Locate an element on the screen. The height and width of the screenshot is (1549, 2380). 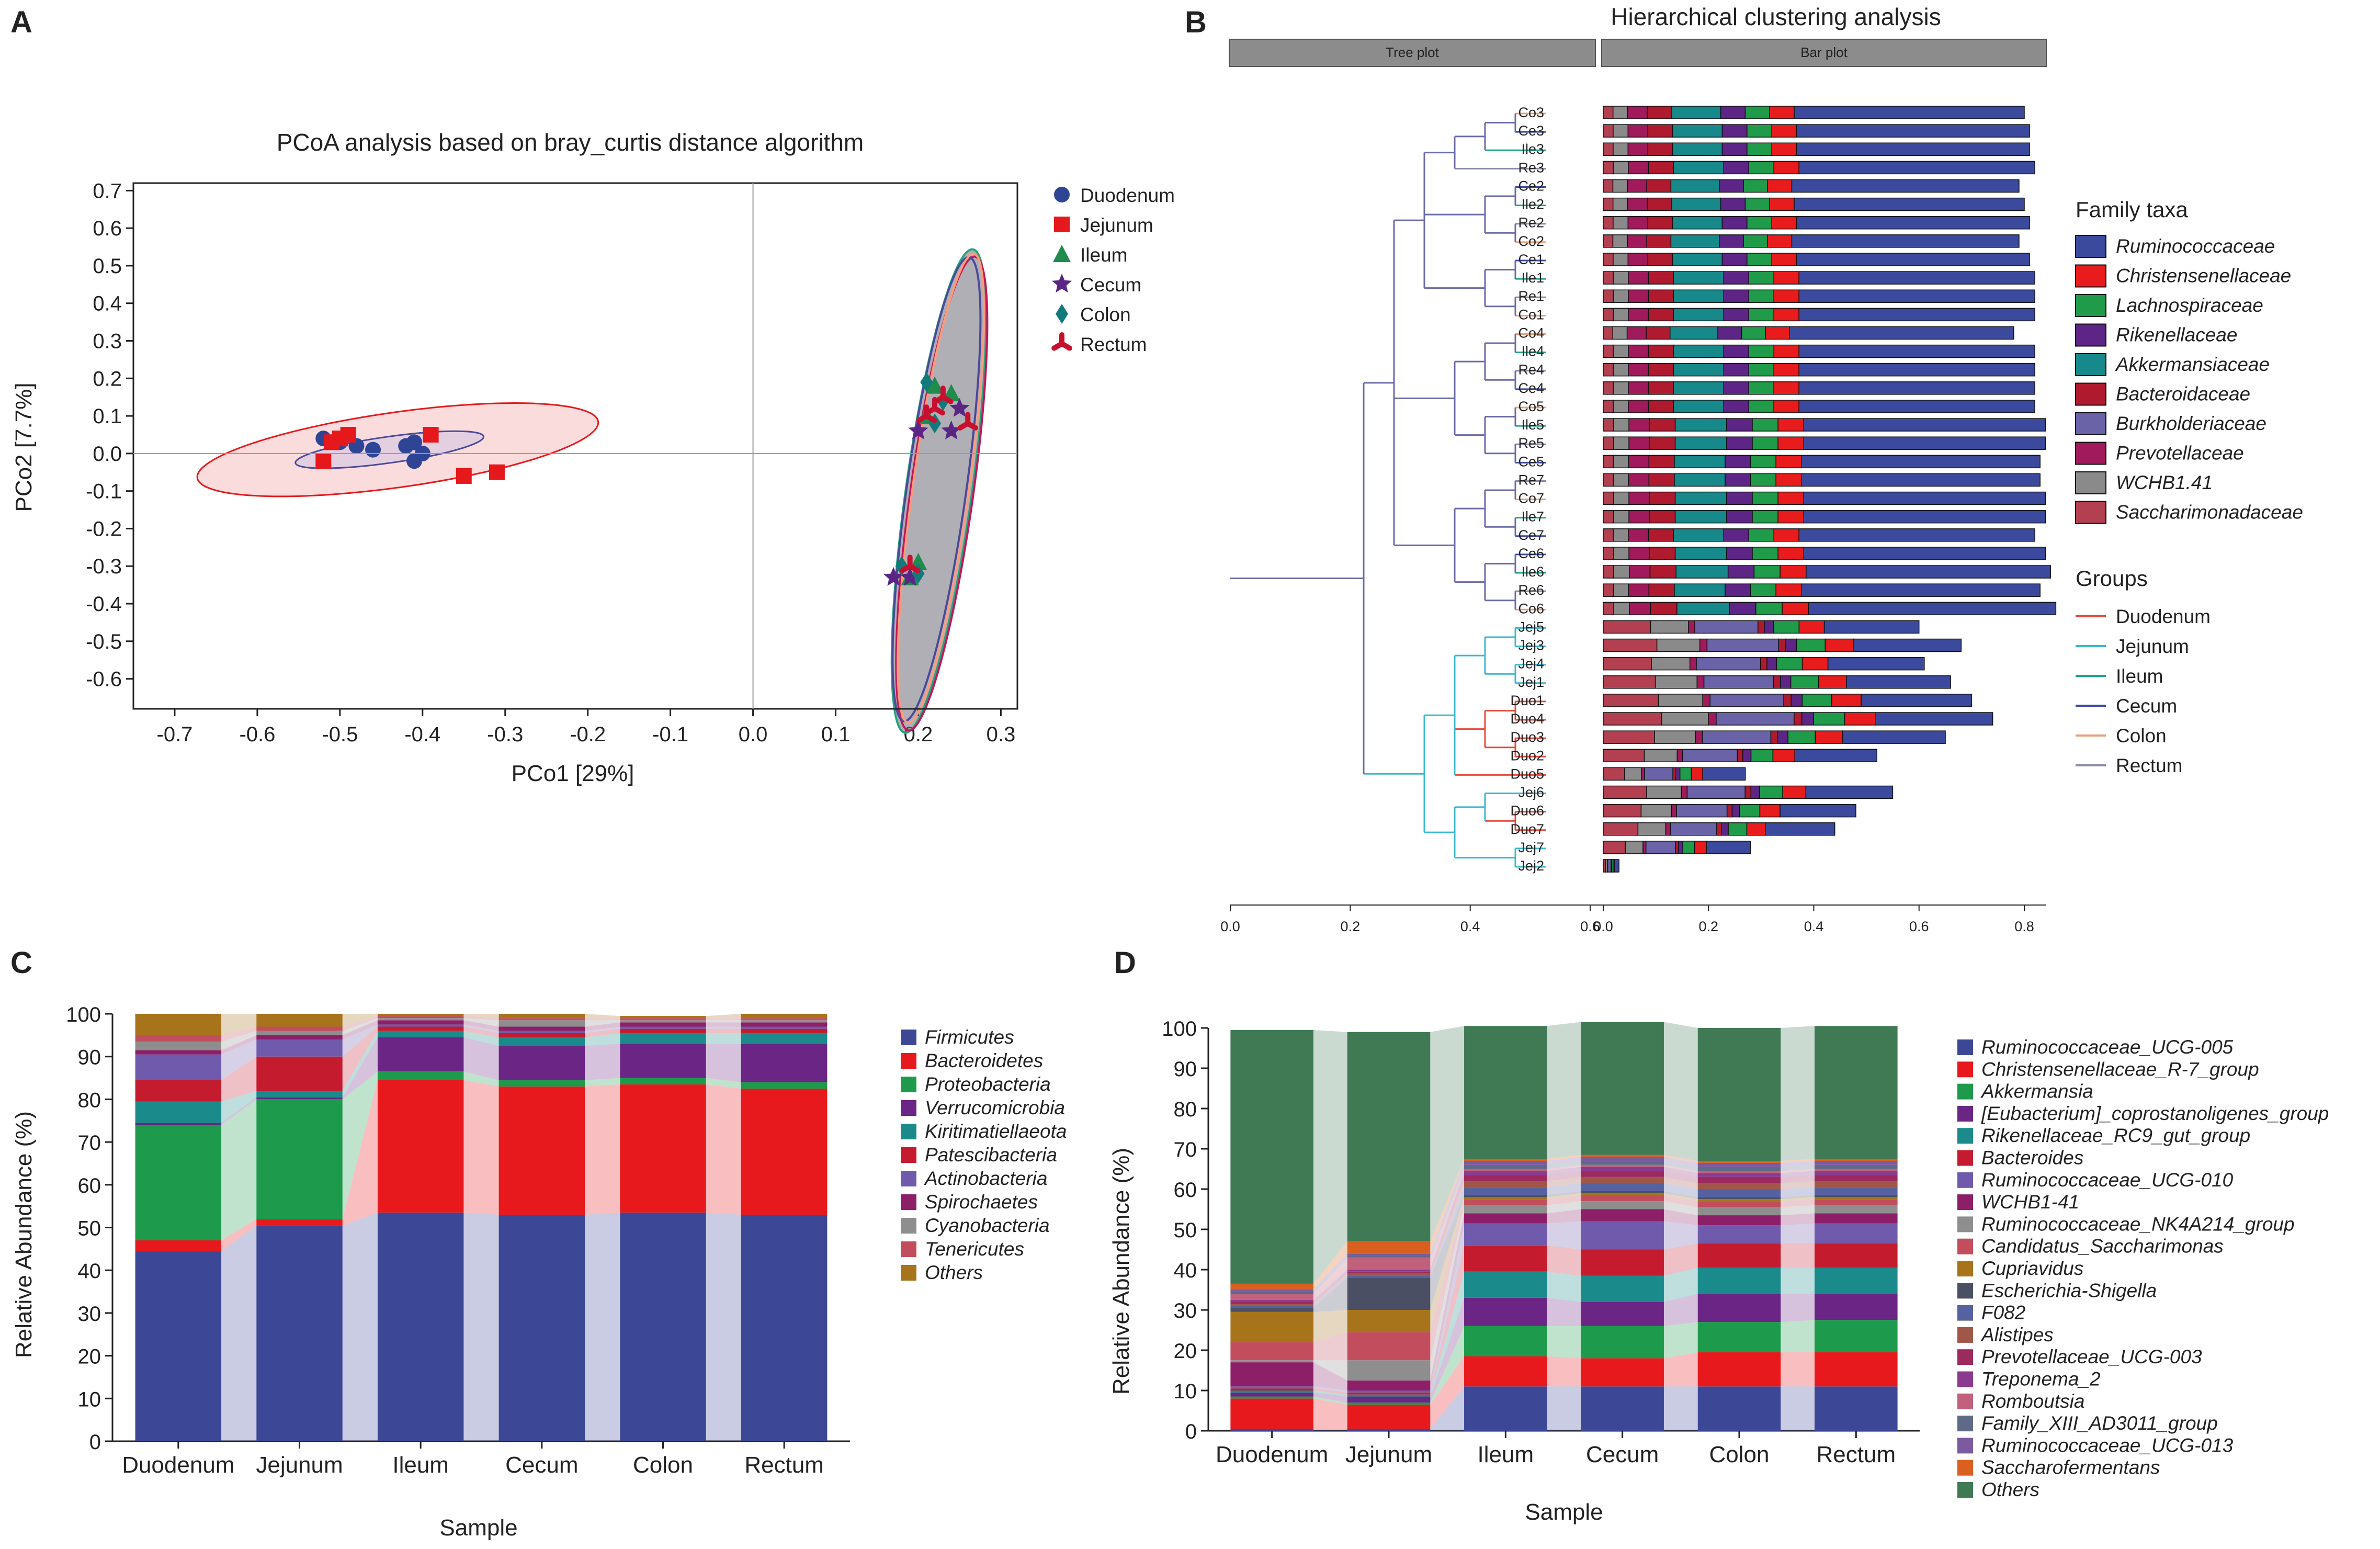
stacked-ytick-label: 60 is located at coordinates (1186, 1190).